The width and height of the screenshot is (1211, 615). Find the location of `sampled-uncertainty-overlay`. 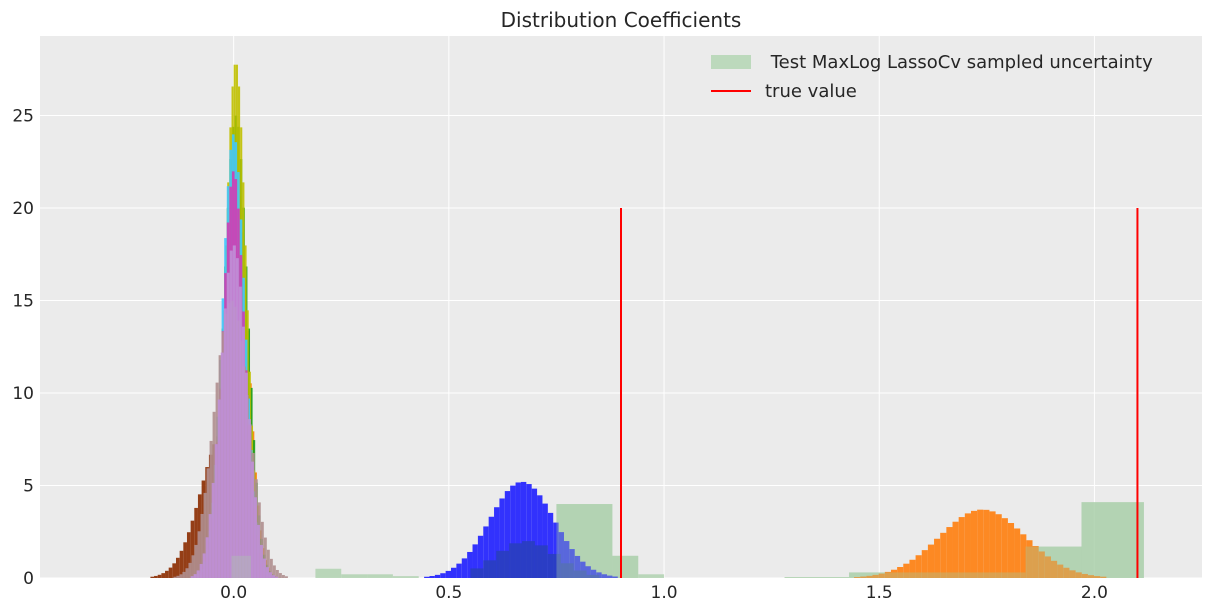

sampled-uncertainty-overlay is located at coordinates (687, 540).